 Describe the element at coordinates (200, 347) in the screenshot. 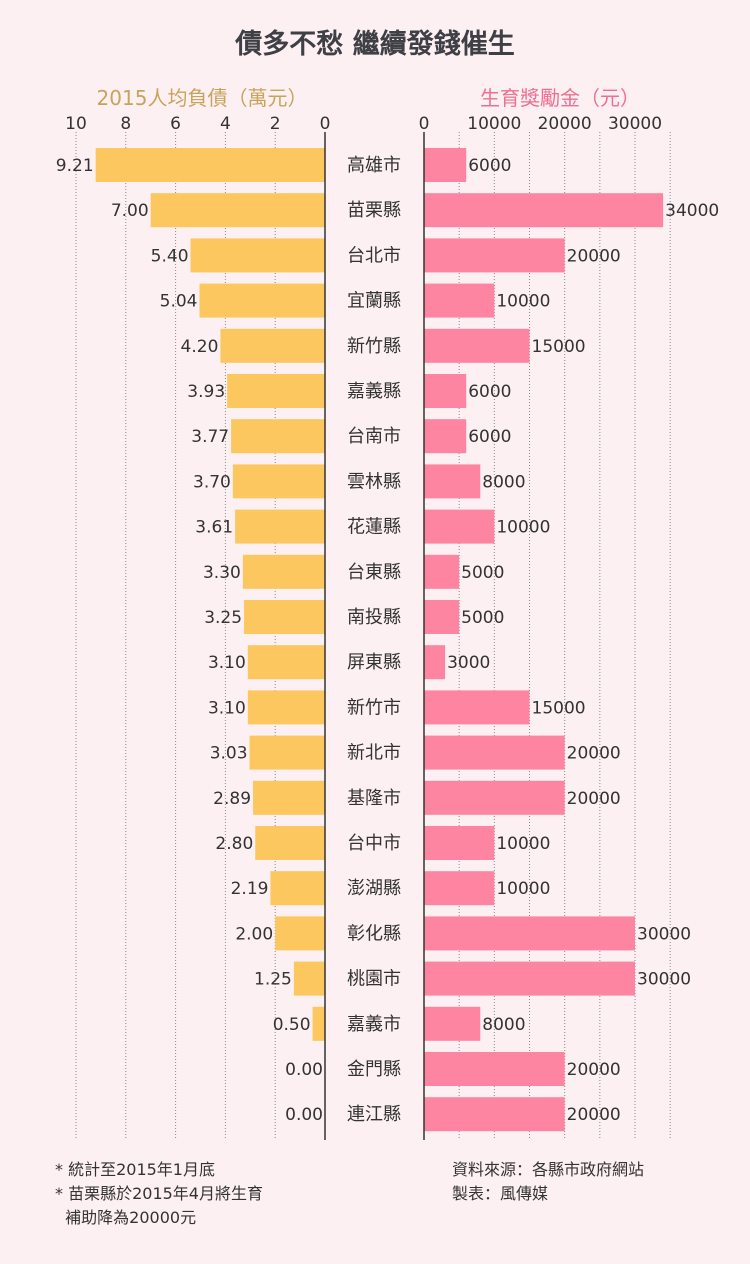

I see `debt-value-label: 4.20` at that location.